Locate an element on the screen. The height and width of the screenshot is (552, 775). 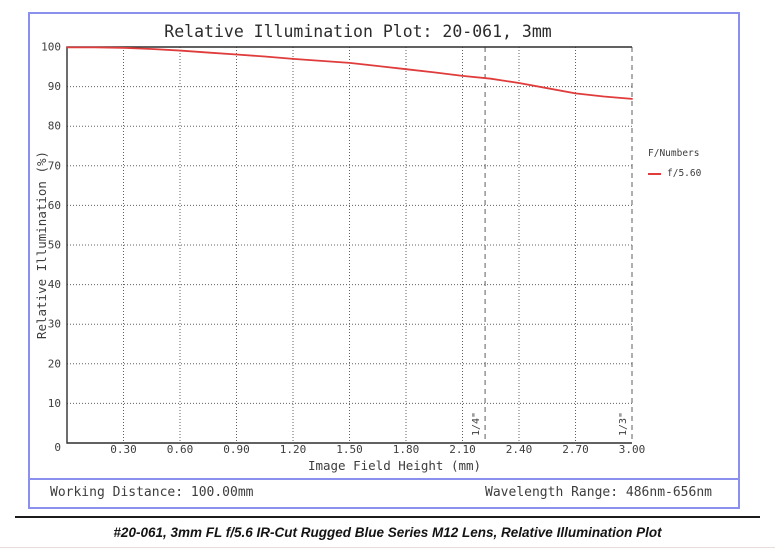
working-distance-text: Working Distance: 100.00mm is located at coordinates (152, 492).